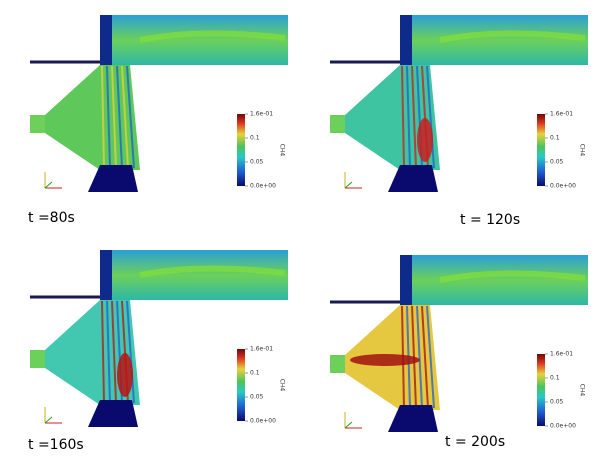 The height and width of the screenshot is (457, 599). I want to click on panel-label: t =160s, so click(56, 445).